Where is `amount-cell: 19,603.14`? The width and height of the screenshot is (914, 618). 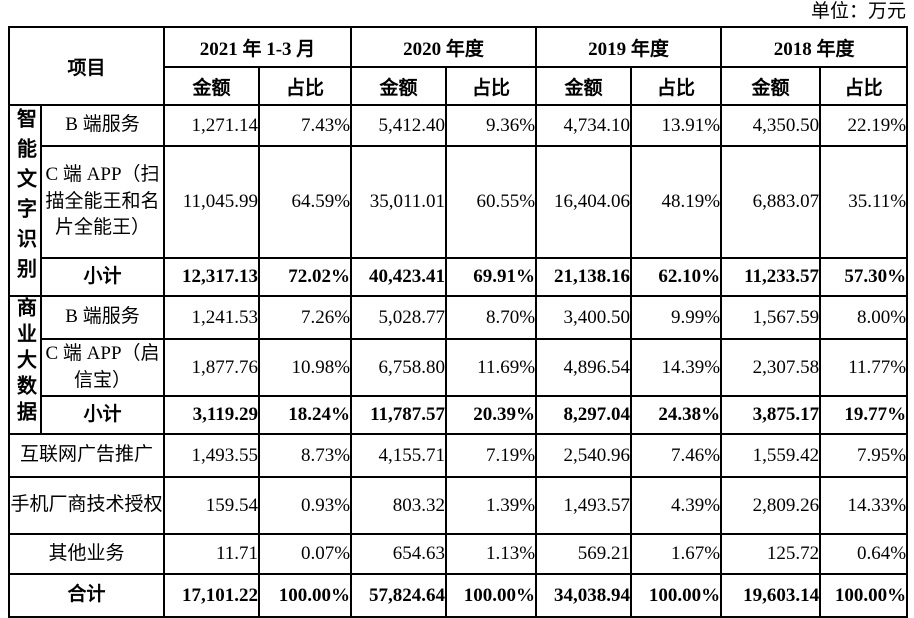 amount-cell: 19,603.14 is located at coordinates (771, 595).